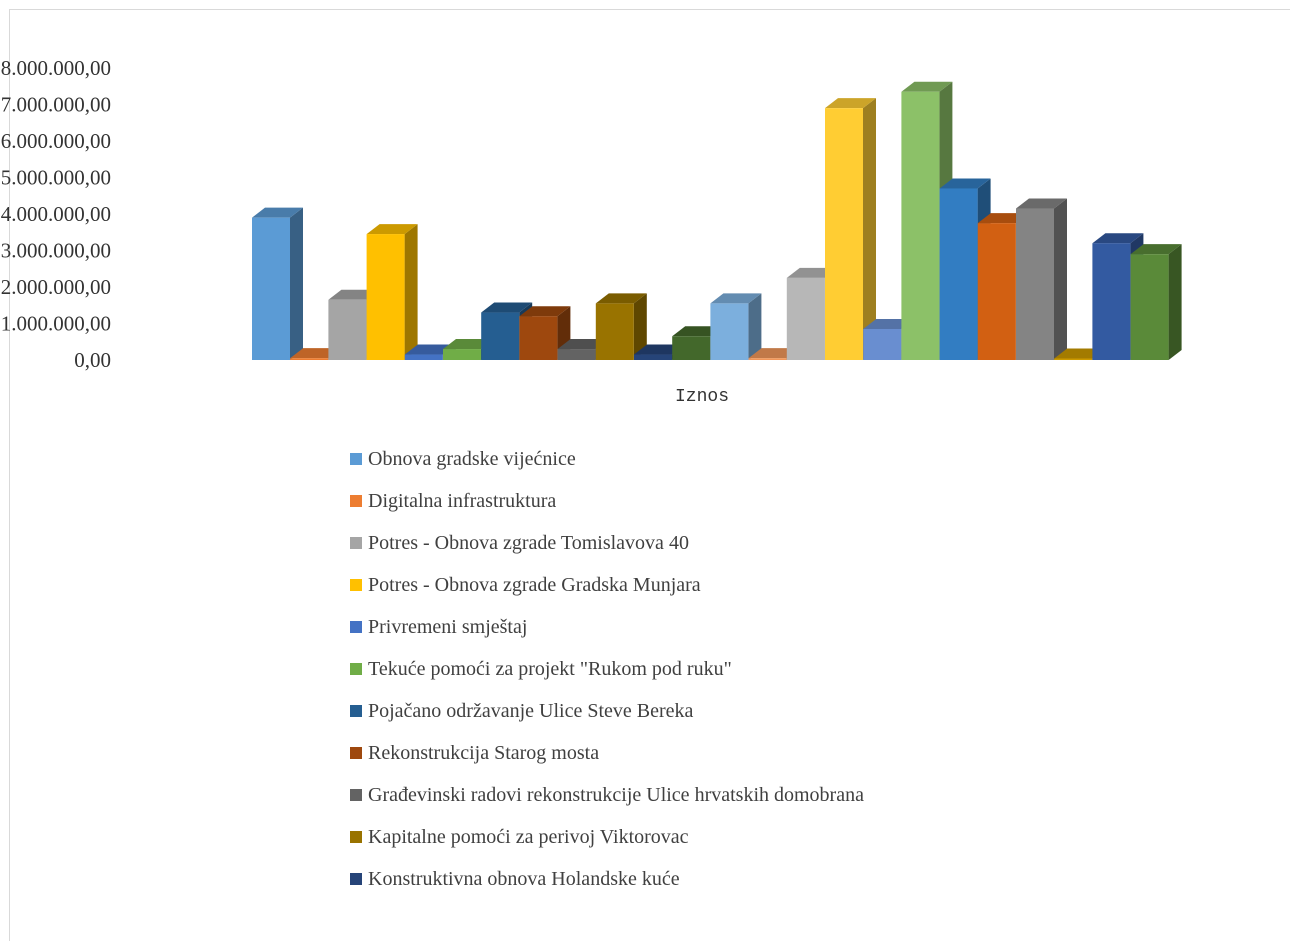 The width and height of the screenshot is (1290, 941). I want to click on legend-label: Konstruktivna obnova Holandske kuće, so click(524, 878).